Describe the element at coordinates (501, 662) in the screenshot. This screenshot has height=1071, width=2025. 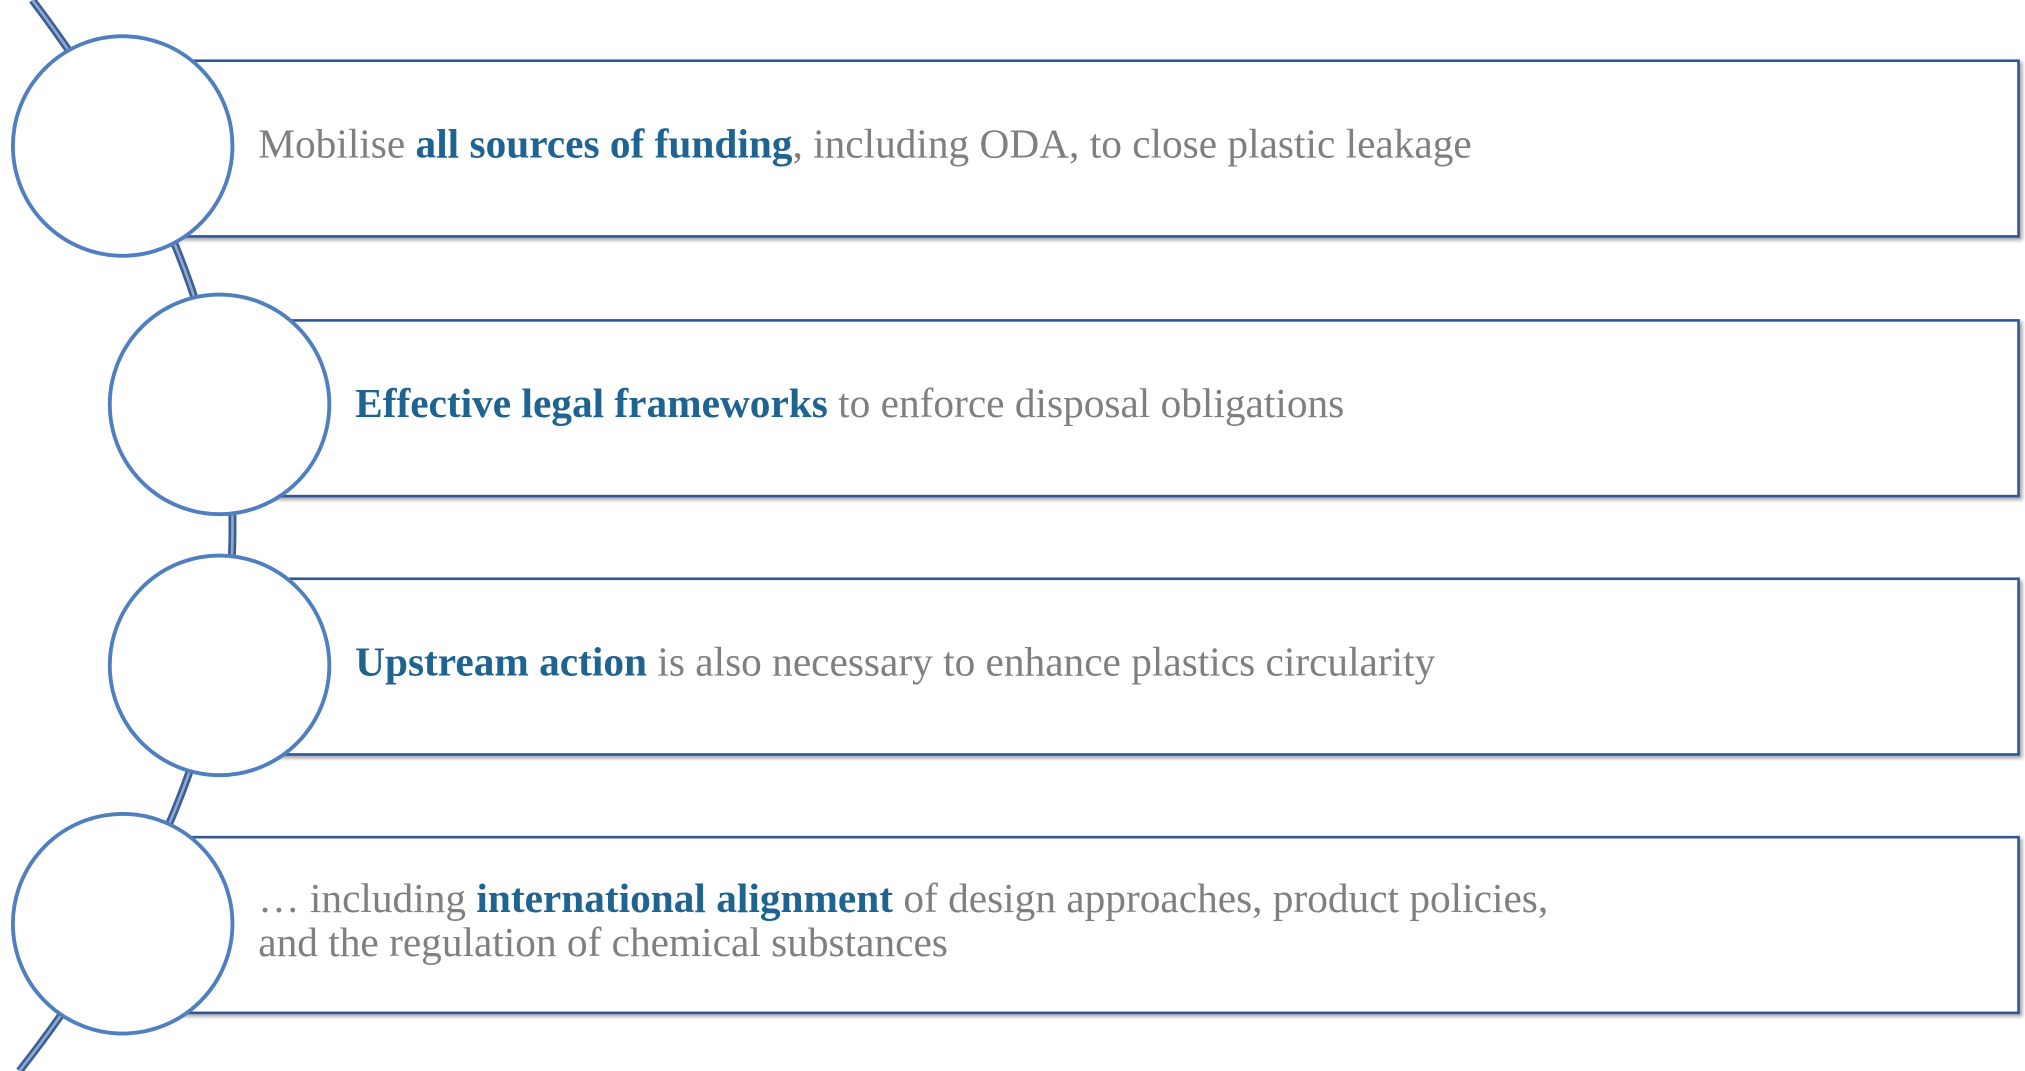
I see `emphasis: Upstream action` at that location.